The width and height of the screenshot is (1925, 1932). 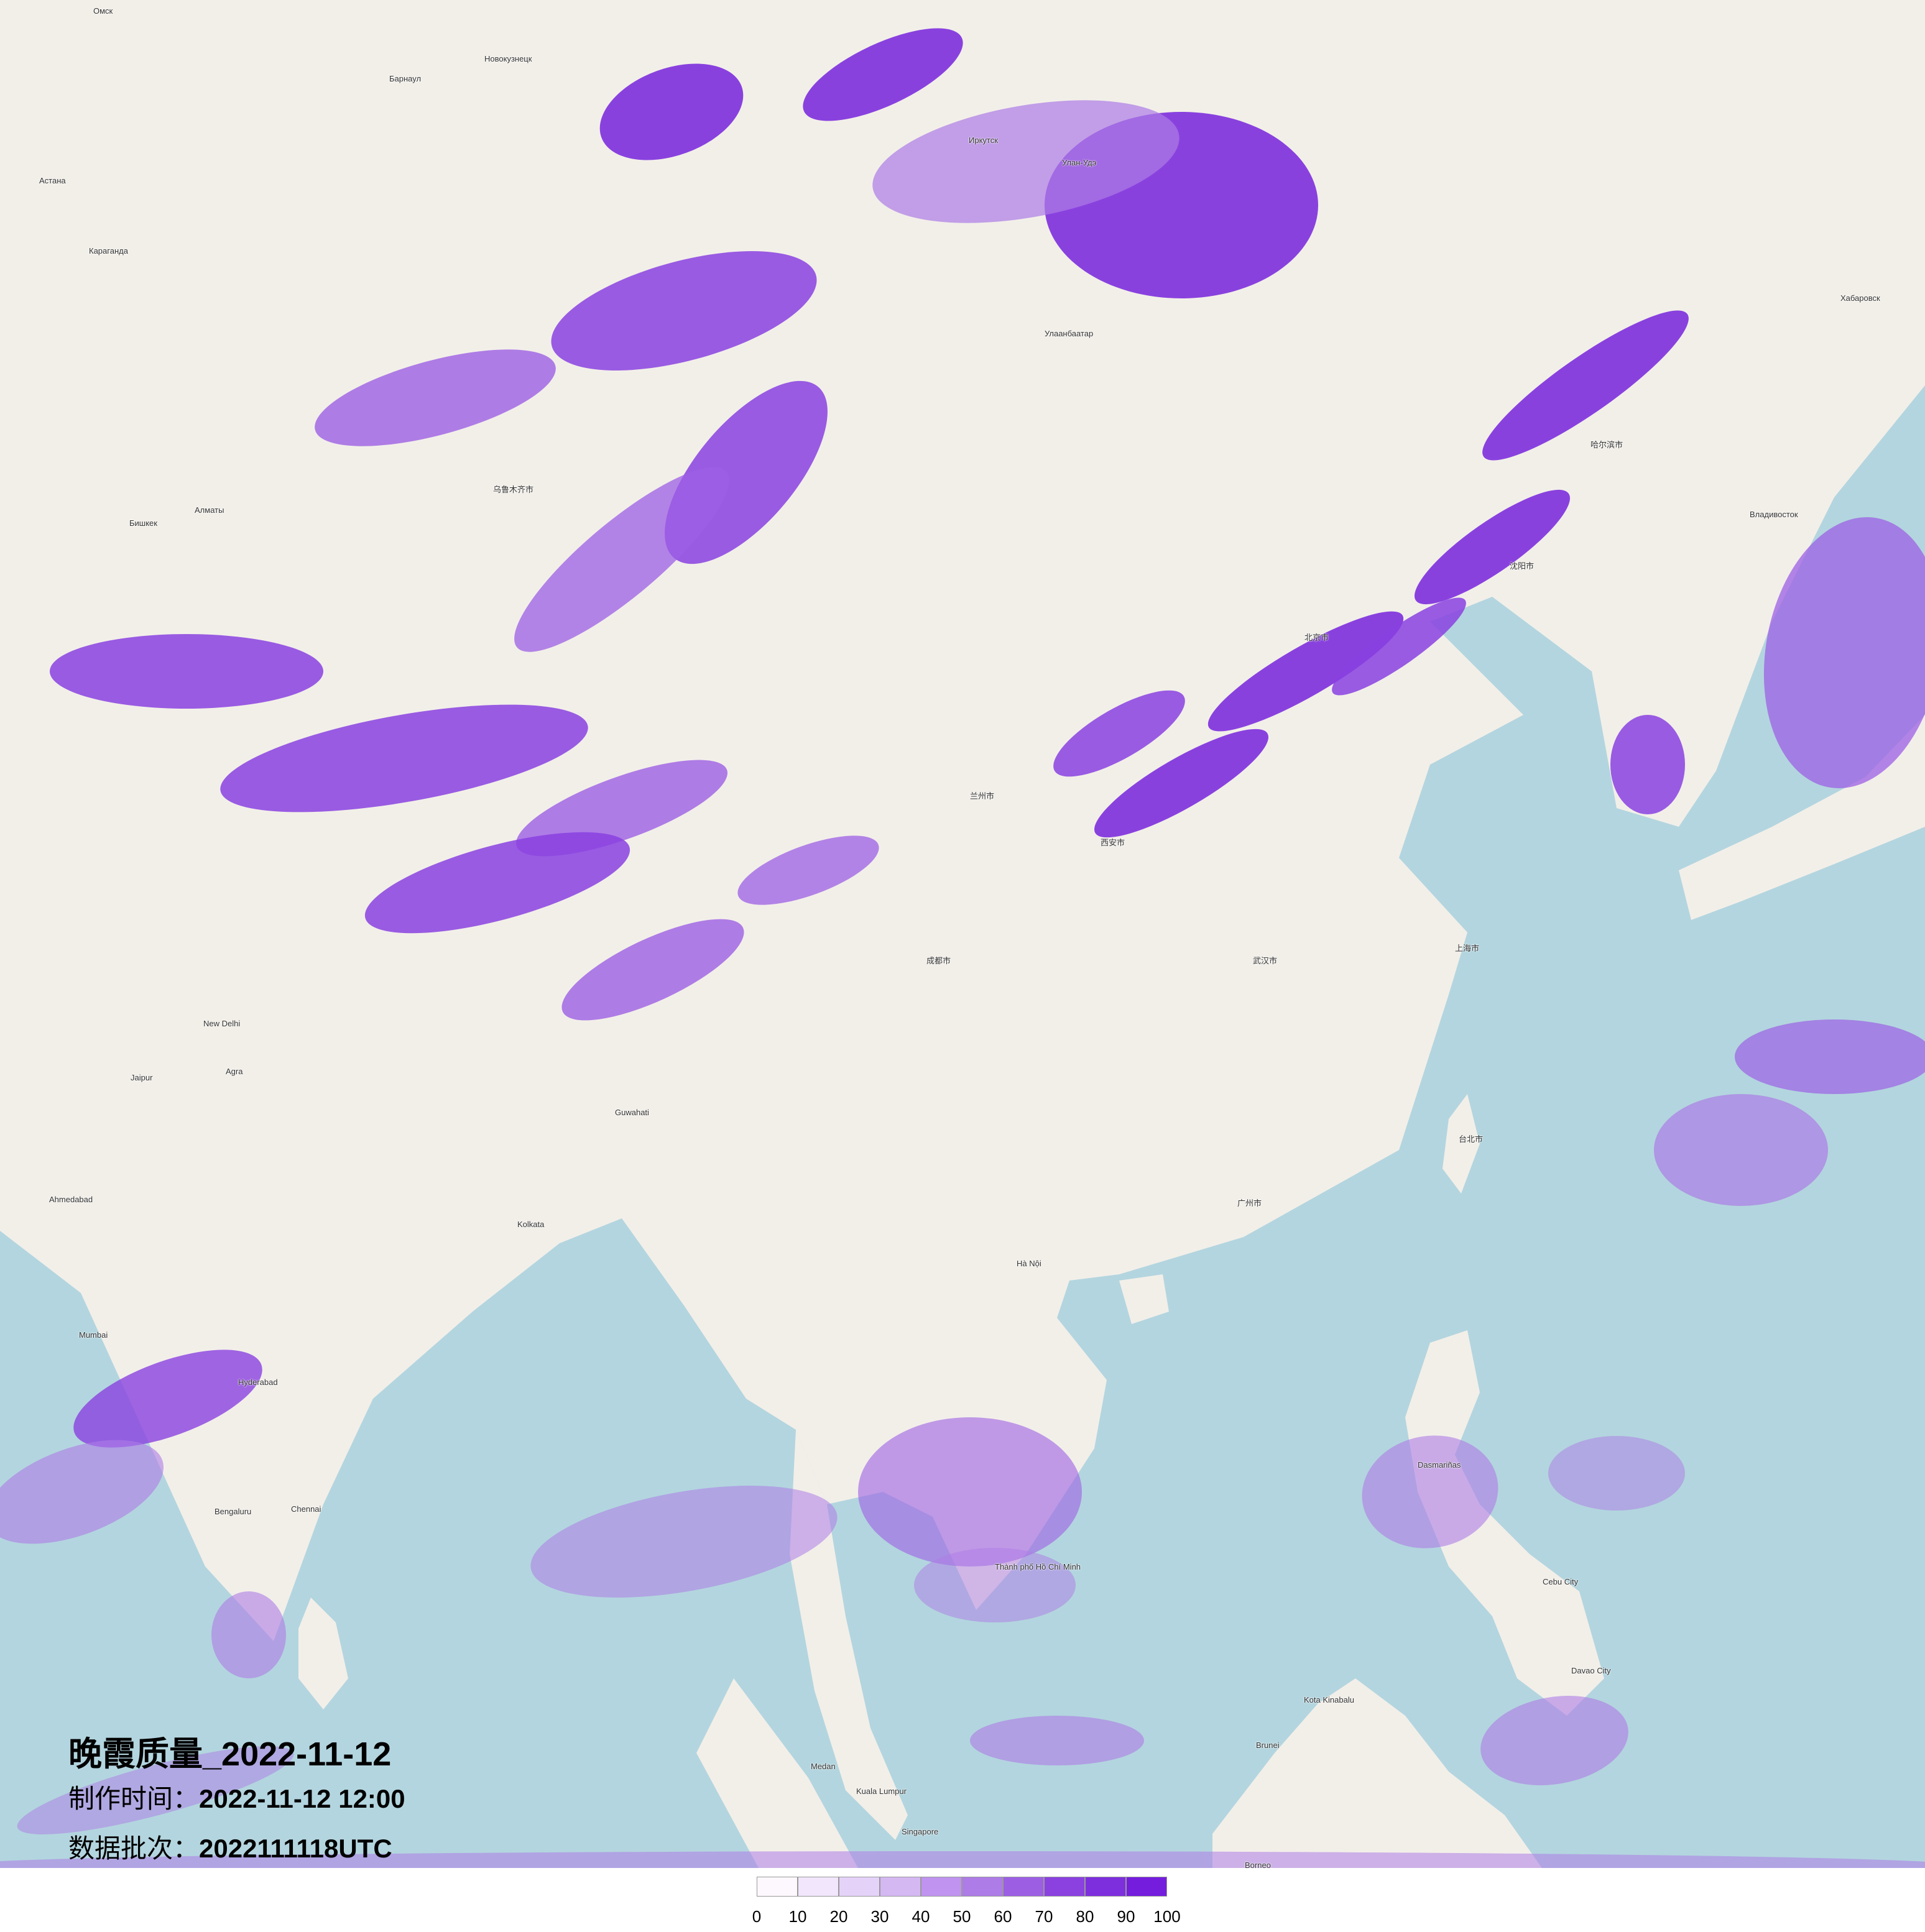 I want to click on place-label: Хабаровск, so click(x=1860, y=298).